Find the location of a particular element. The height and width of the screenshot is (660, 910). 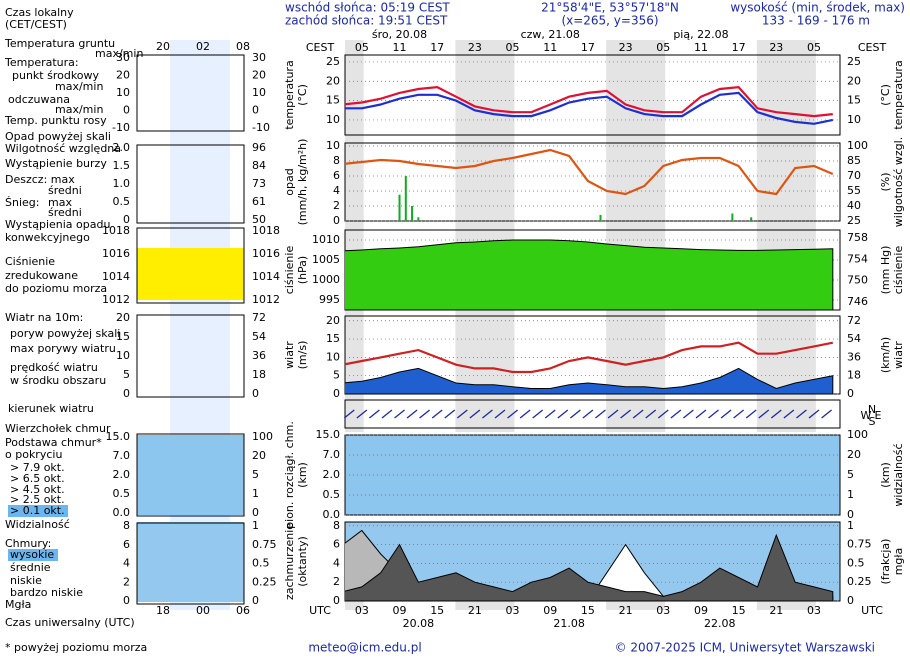

compass-letter: S is located at coordinates (872, 421).